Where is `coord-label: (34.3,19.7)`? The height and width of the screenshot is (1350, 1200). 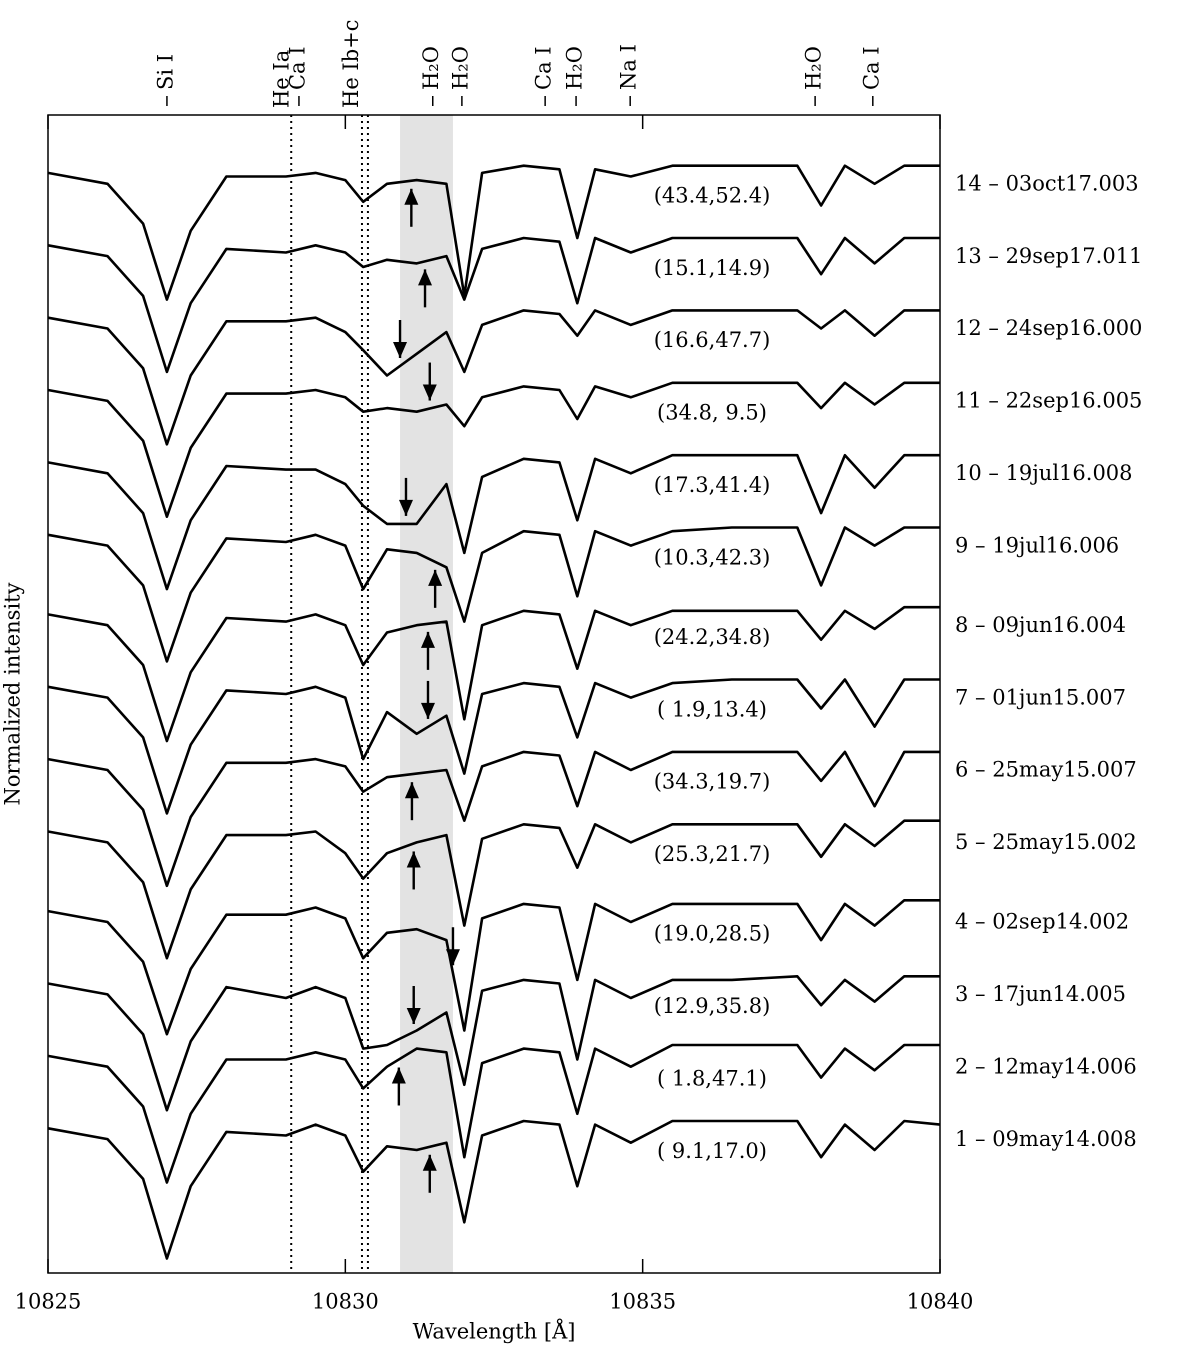
coord-label: (34.3,19.7) is located at coordinates (712, 782).